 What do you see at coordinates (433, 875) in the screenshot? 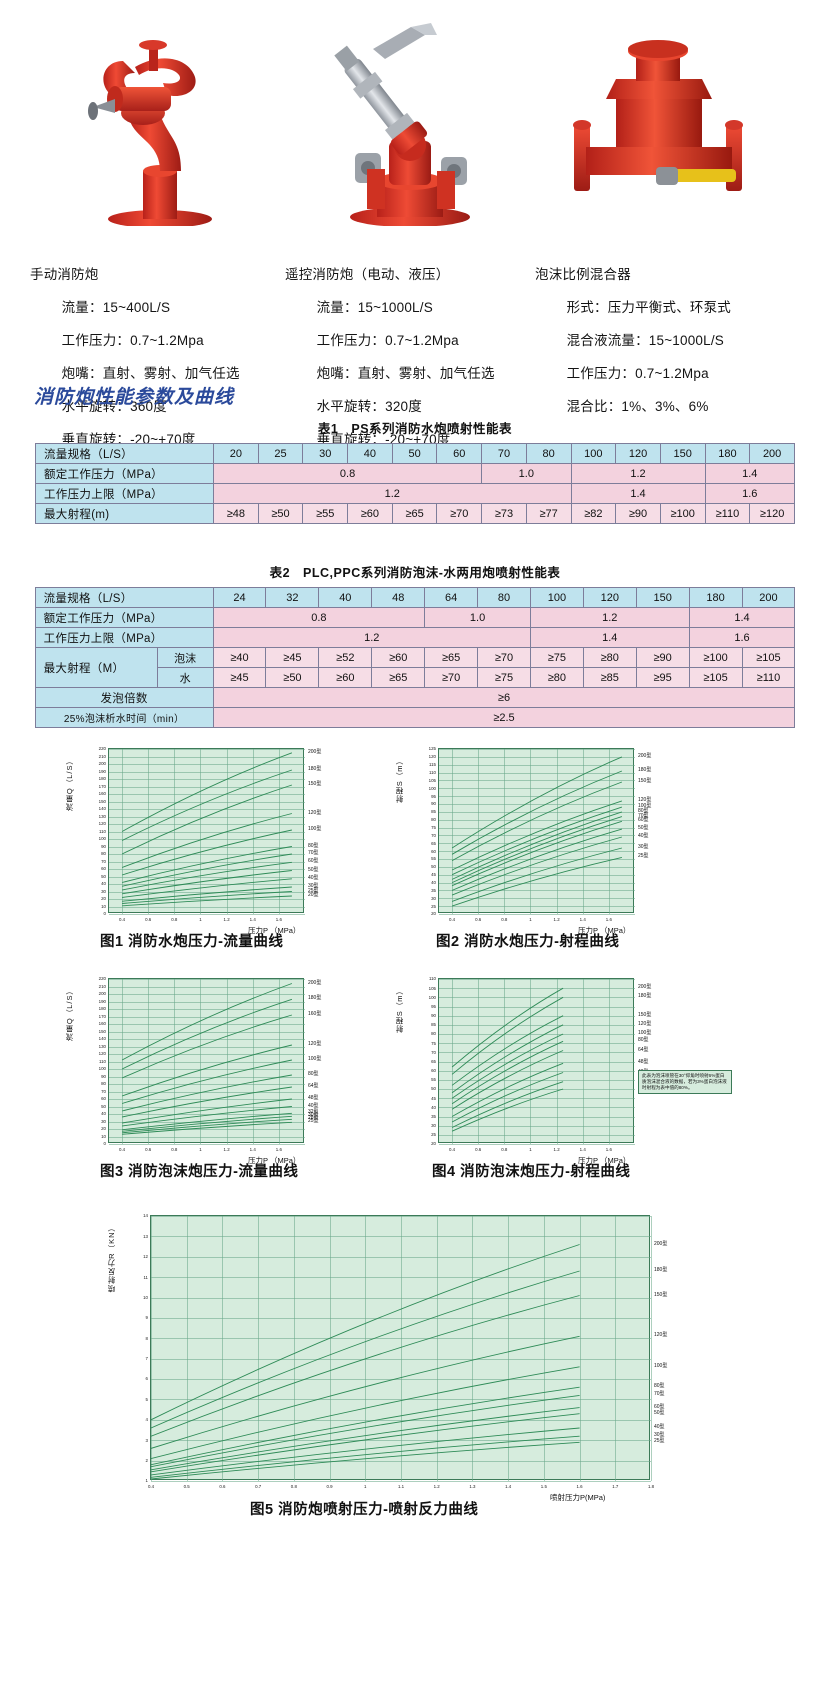
I see `y-tick-label: 45` at bounding box center [433, 875].